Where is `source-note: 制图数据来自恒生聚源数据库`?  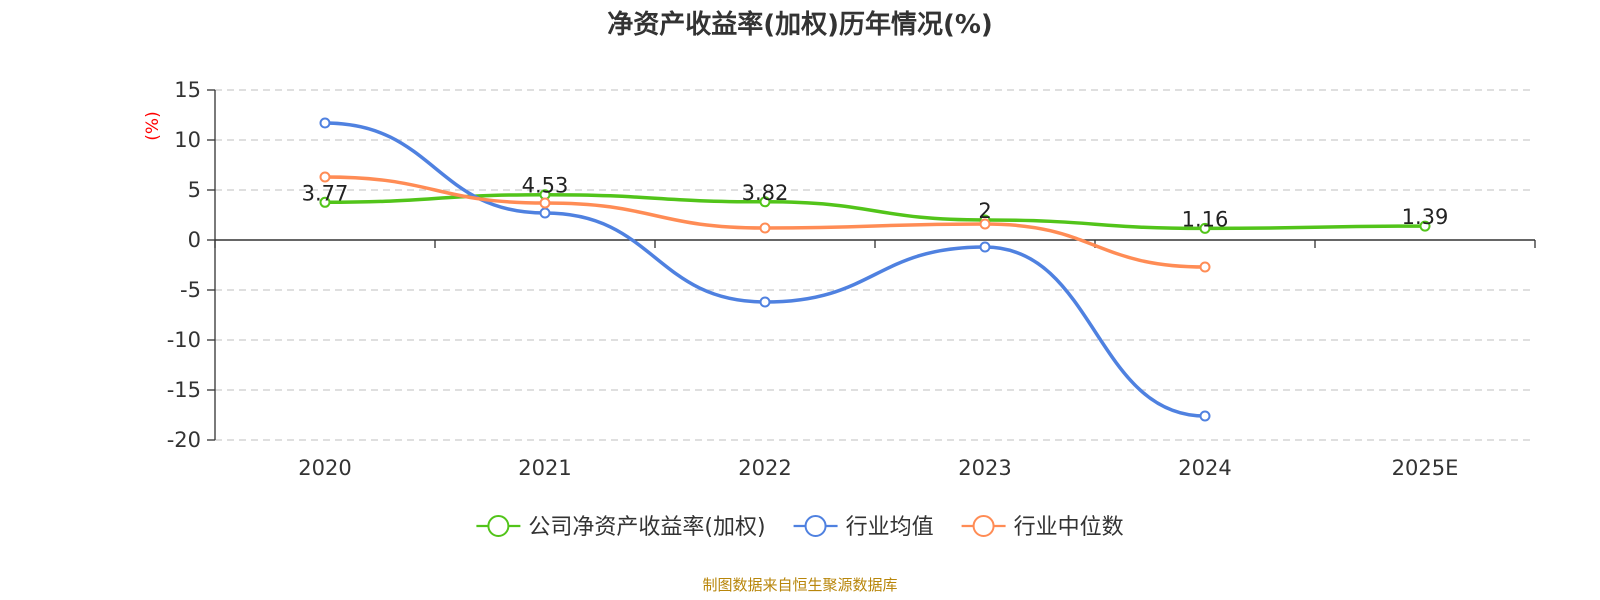
source-note: 制图数据来自恒生聚源数据库 is located at coordinates (799, 585).